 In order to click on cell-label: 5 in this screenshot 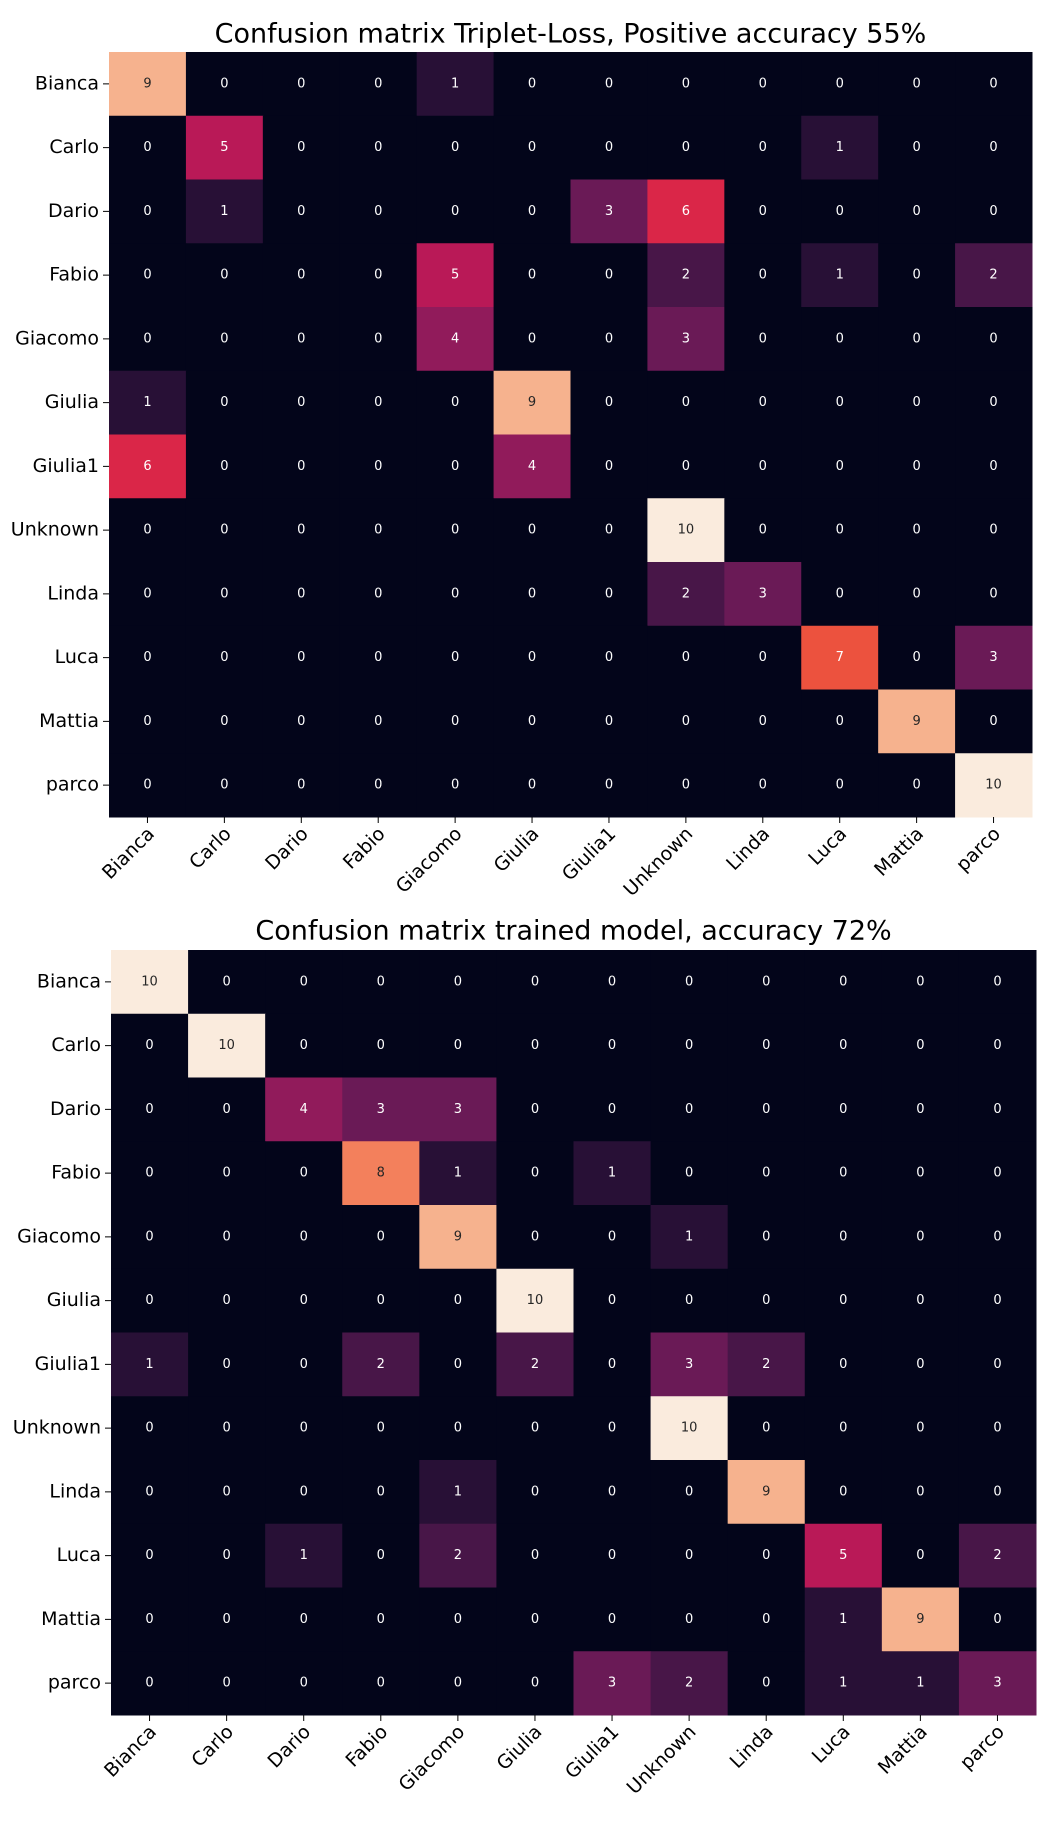, I will do `click(843, 1555)`.